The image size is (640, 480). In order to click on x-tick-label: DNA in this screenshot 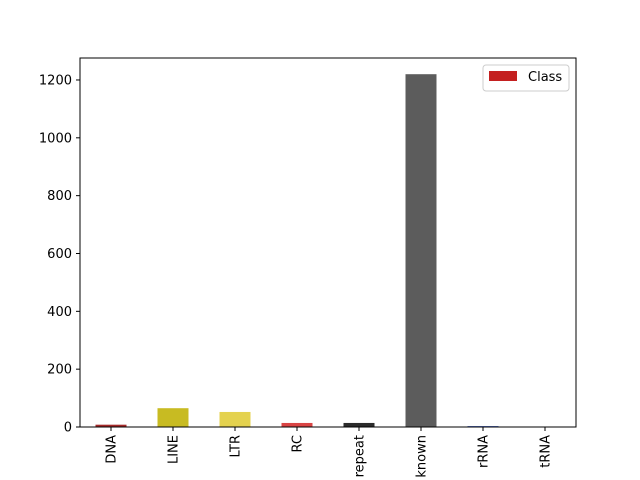, I will do `click(112, 449)`.